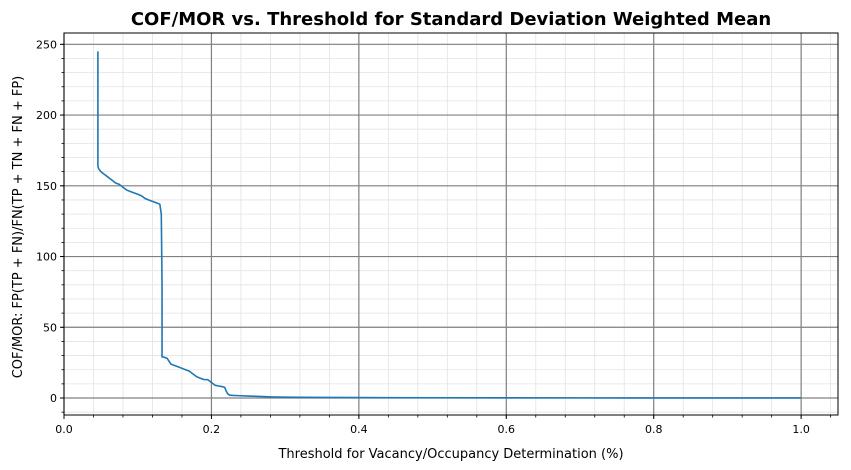 Image resolution: width=851 pixels, height=470 pixels. What do you see at coordinates (654, 429) in the screenshot?
I see `x-tick-label: 0.8` at bounding box center [654, 429].